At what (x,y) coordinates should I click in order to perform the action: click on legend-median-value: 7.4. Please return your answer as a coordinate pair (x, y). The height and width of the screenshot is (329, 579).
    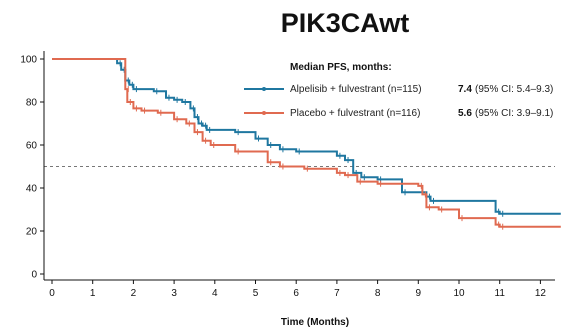
    Looking at the image, I should click on (465, 89).